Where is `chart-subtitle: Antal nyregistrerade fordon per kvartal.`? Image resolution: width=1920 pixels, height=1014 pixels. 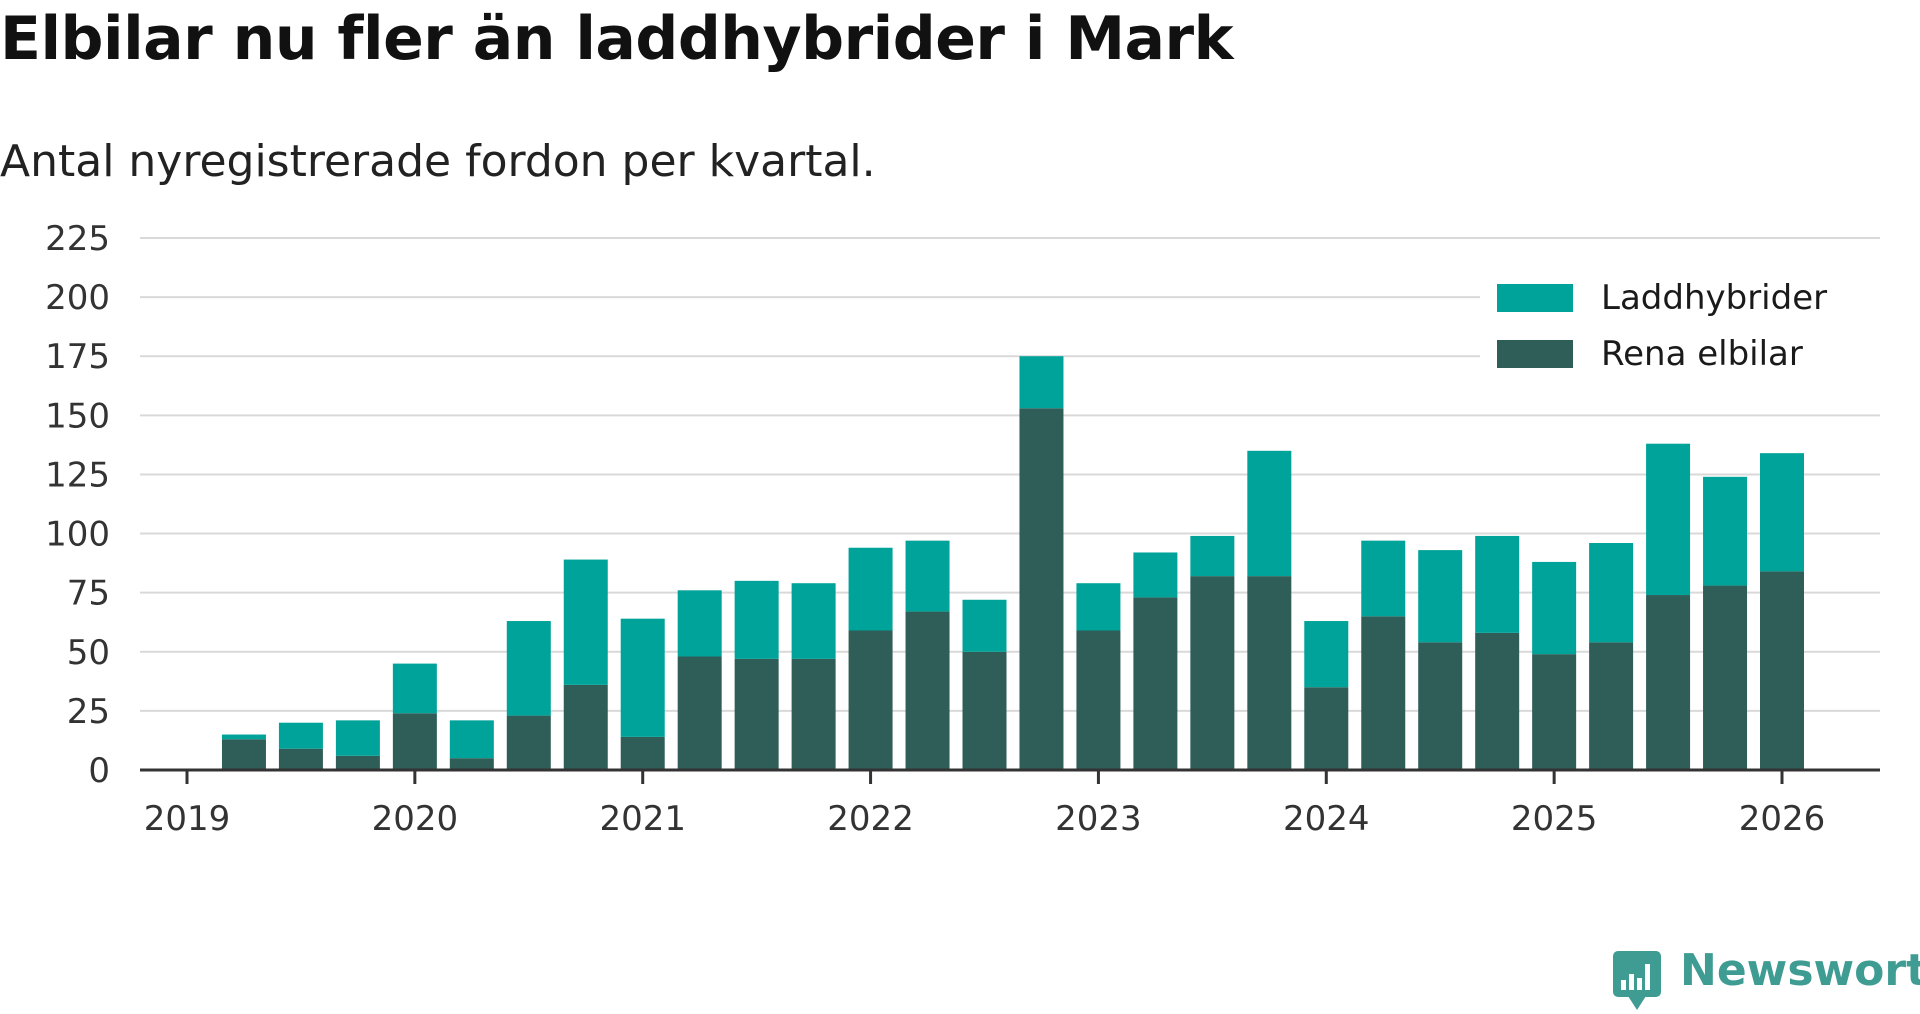
chart-subtitle: Antal nyregistrerade fordon per kvartal. is located at coordinates (438, 161).